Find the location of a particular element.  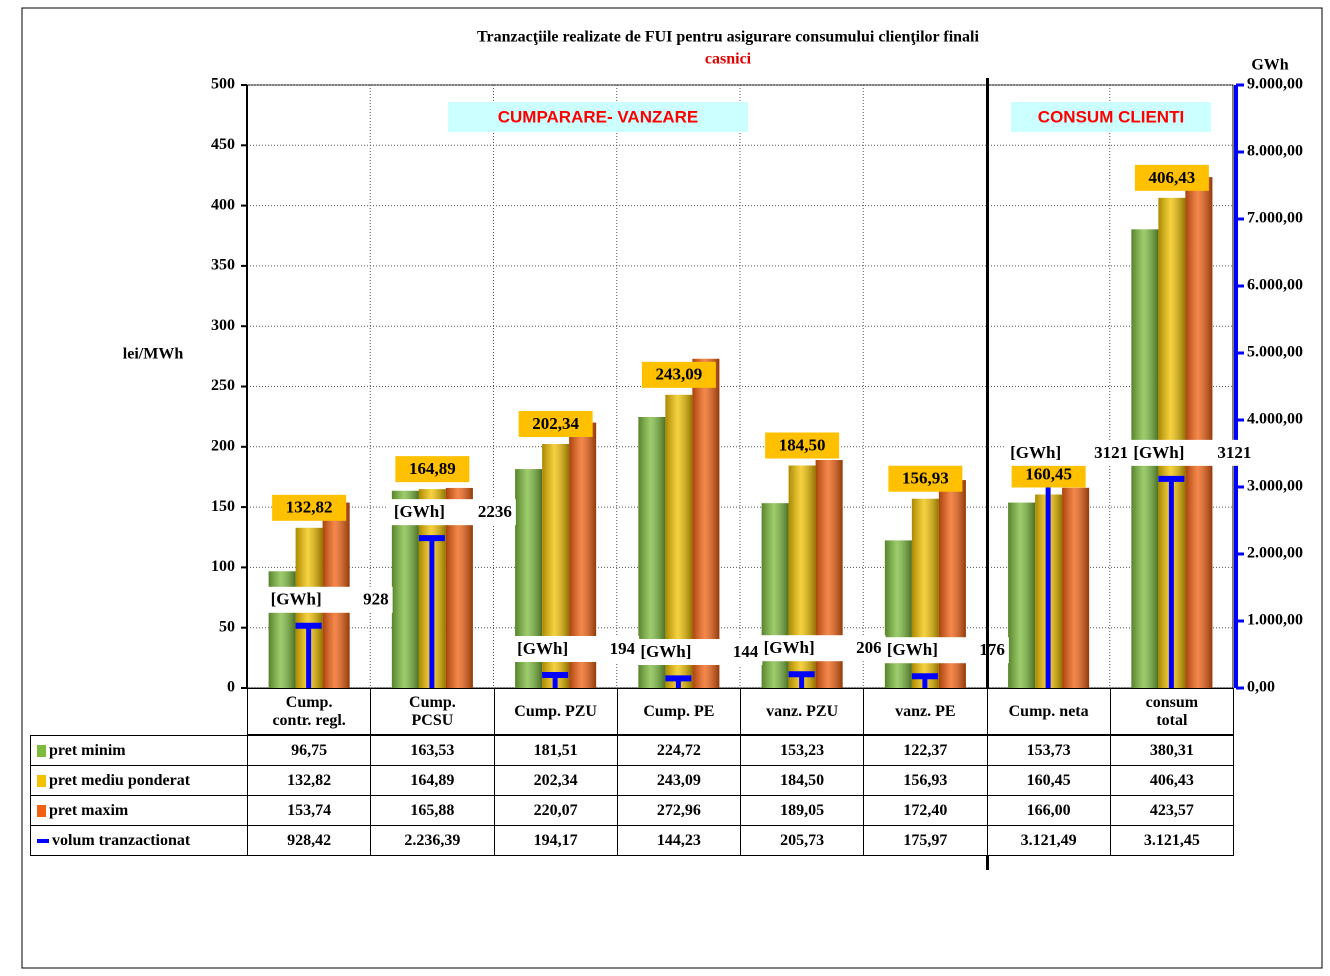

table-cell: 144,23 is located at coordinates (678, 840).